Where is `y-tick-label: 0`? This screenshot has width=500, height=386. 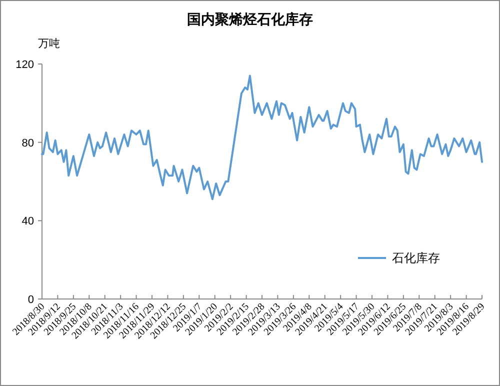
y-tick-label: 0 is located at coordinates (31, 300).